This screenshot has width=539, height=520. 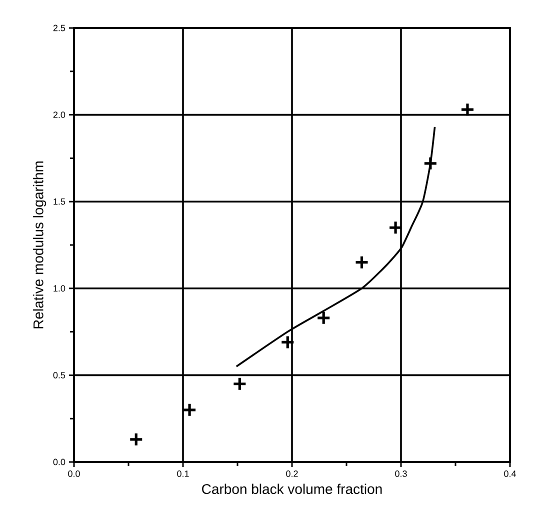 What do you see at coordinates (74, 473) in the screenshot?
I see `x-tick-label: 0.0` at bounding box center [74, 473].